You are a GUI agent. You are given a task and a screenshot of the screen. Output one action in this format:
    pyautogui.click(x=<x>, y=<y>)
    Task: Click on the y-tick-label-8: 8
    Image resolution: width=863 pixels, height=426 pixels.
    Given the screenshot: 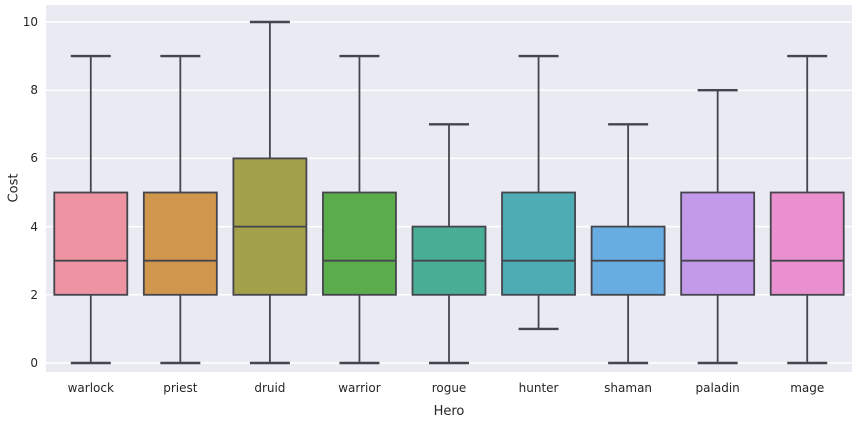 What is the action you would take?
    pyautogui.click(x=34, y=90)
    